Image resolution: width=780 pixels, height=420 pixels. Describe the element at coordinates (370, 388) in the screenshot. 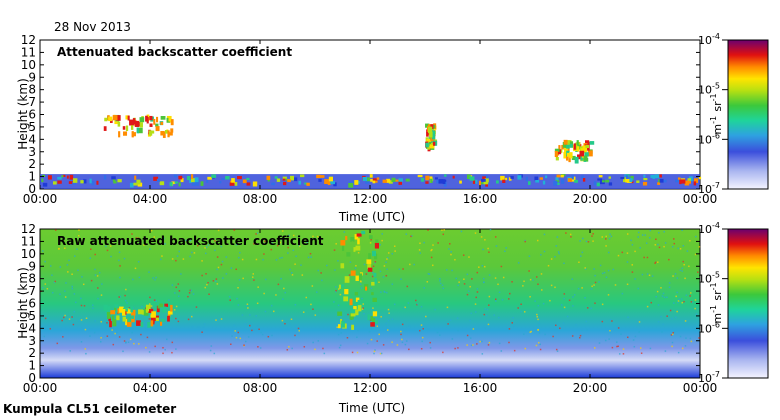

I see `x-tick-label: 12:00` at that location.